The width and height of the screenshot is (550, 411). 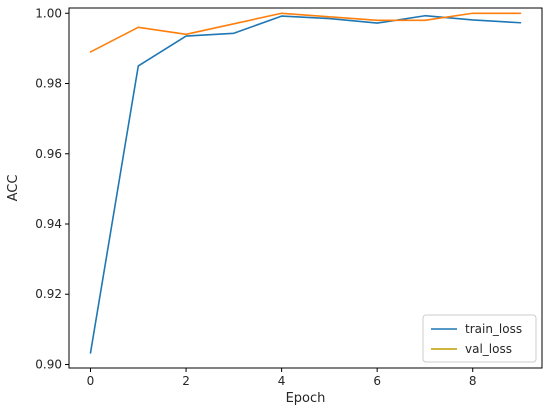 I want to click on legend-label: val_loss, so click(x=488, y=349).